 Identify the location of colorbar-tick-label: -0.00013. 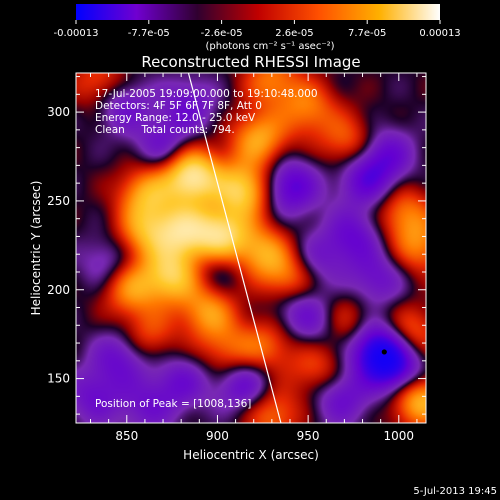
(76, 33).